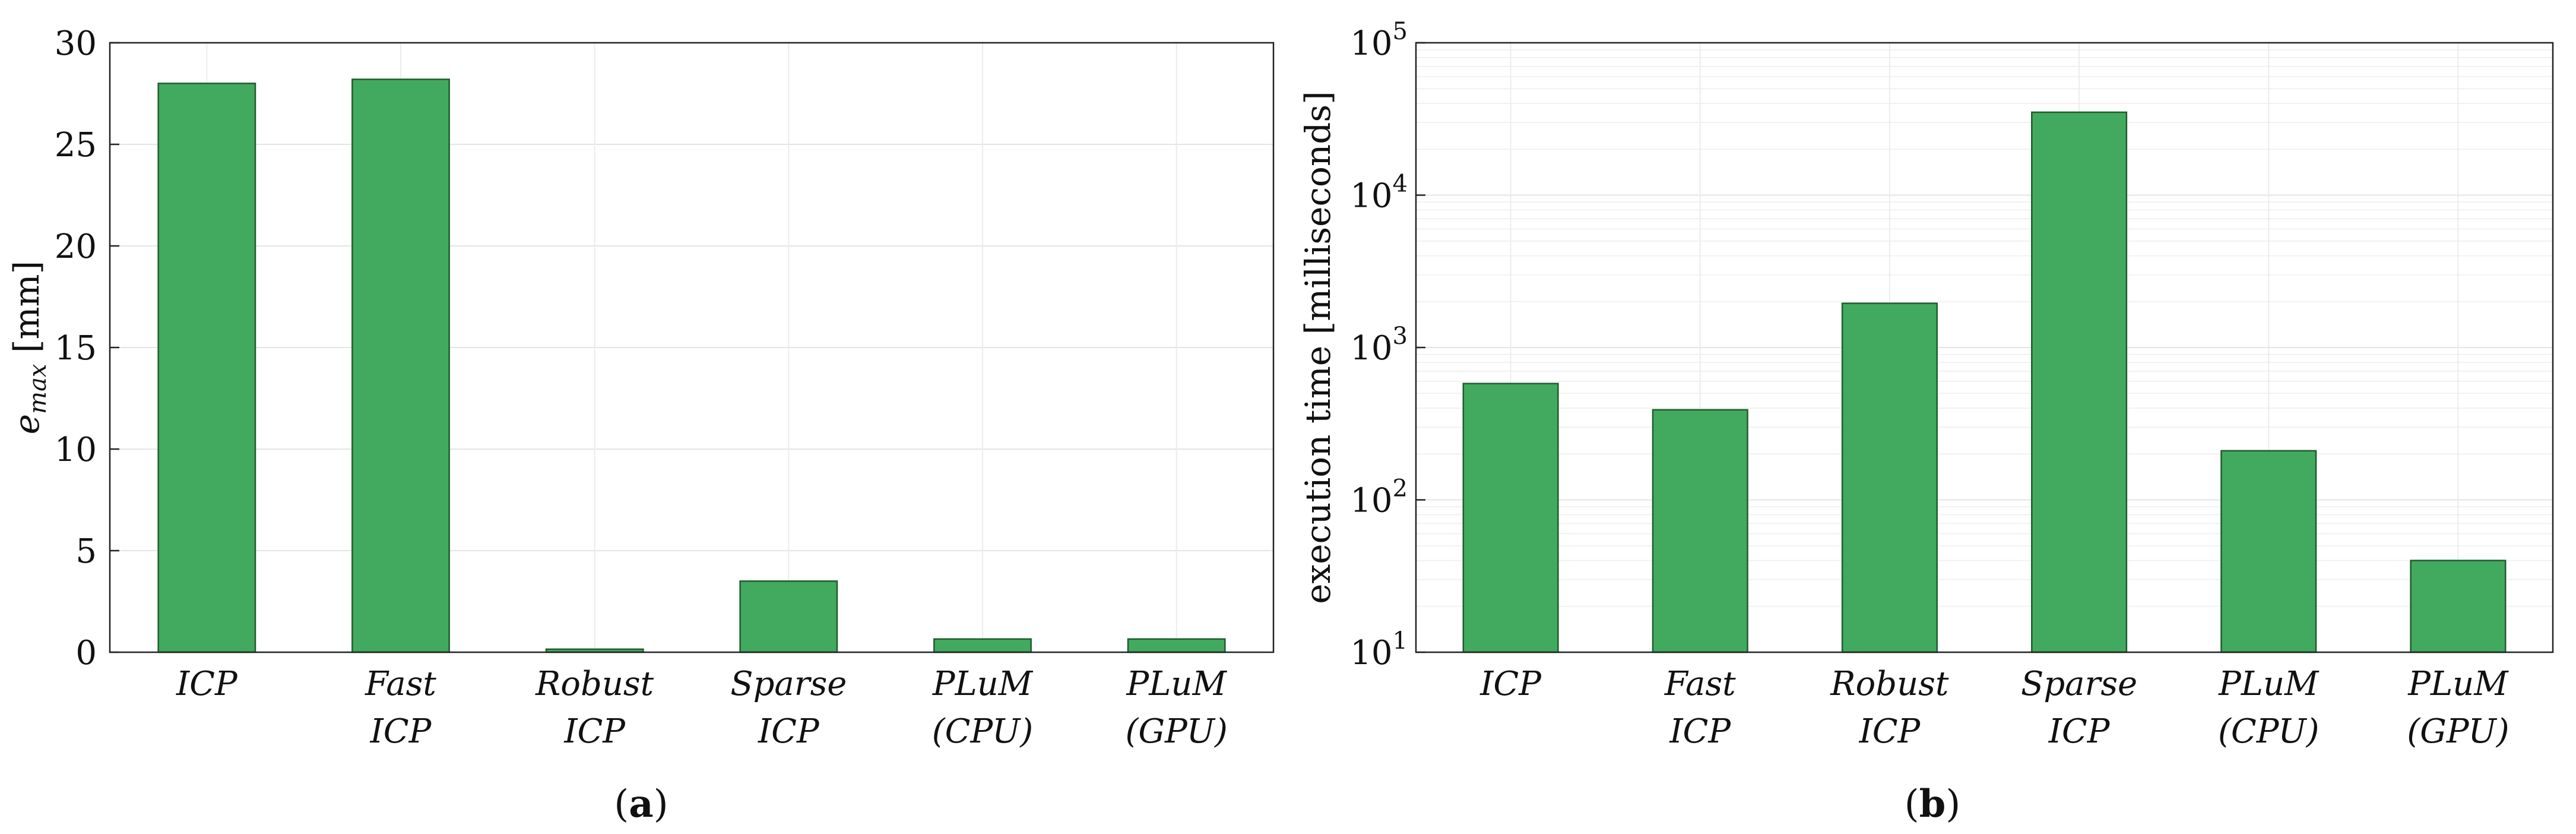 The width and height of the screenshot is (2576, 834). Describe the element at coordinates (641, 804) in the screenshot. I see `panel-label: (a)` at that location.